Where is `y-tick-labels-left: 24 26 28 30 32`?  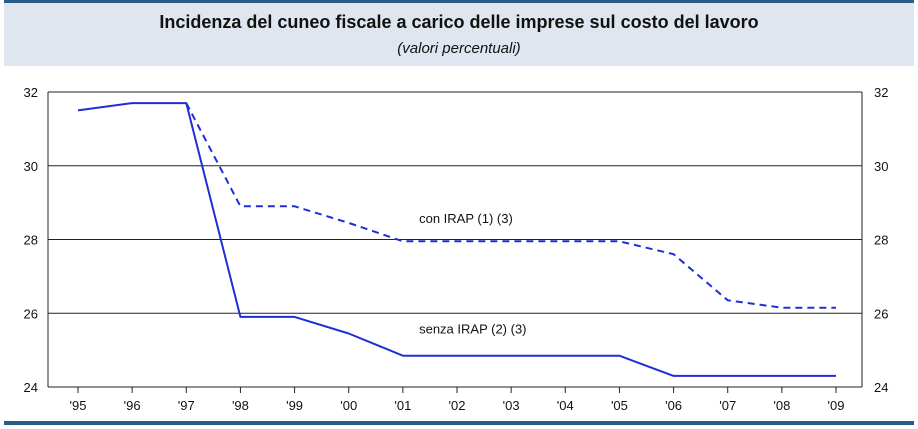
y-tick-labels-left: 24 26 28 30 32 is located at coordinates (31, 240).